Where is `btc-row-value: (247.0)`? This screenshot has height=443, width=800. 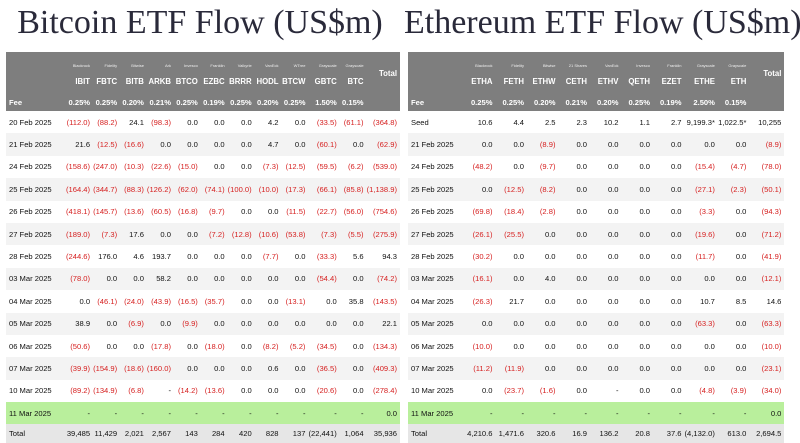 btc-row-value: (247.0) is located at coordinates (107, 167).